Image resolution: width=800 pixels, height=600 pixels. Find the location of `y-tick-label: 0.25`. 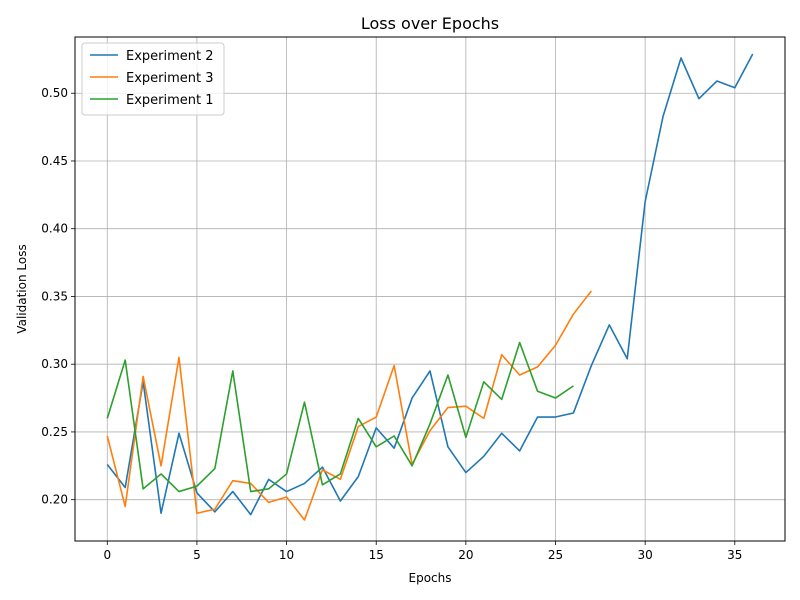

y-tick-label: 0.25 is located at coordinates (54, 432).